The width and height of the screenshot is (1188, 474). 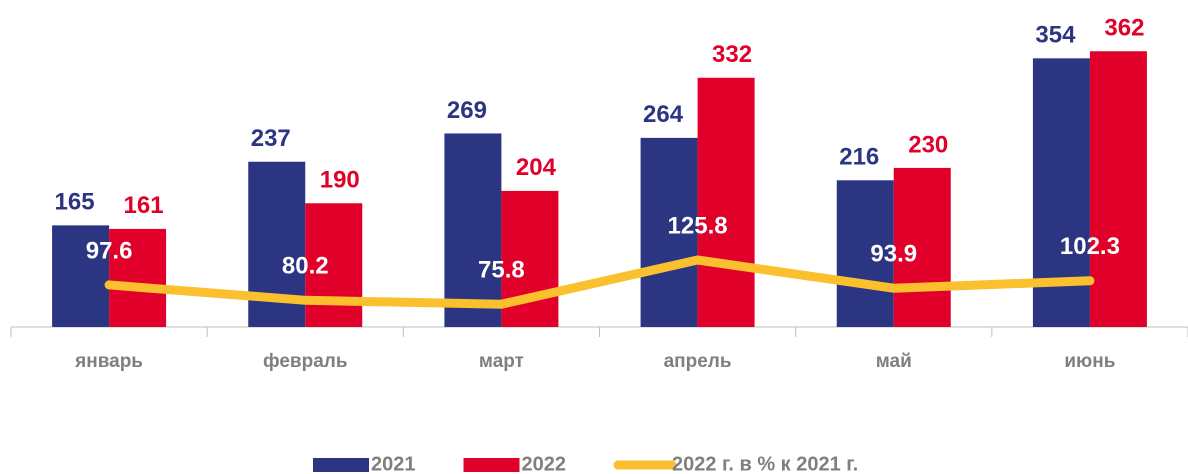 I want to click on line-value-label: 93.9, so click(x=893, y=254).